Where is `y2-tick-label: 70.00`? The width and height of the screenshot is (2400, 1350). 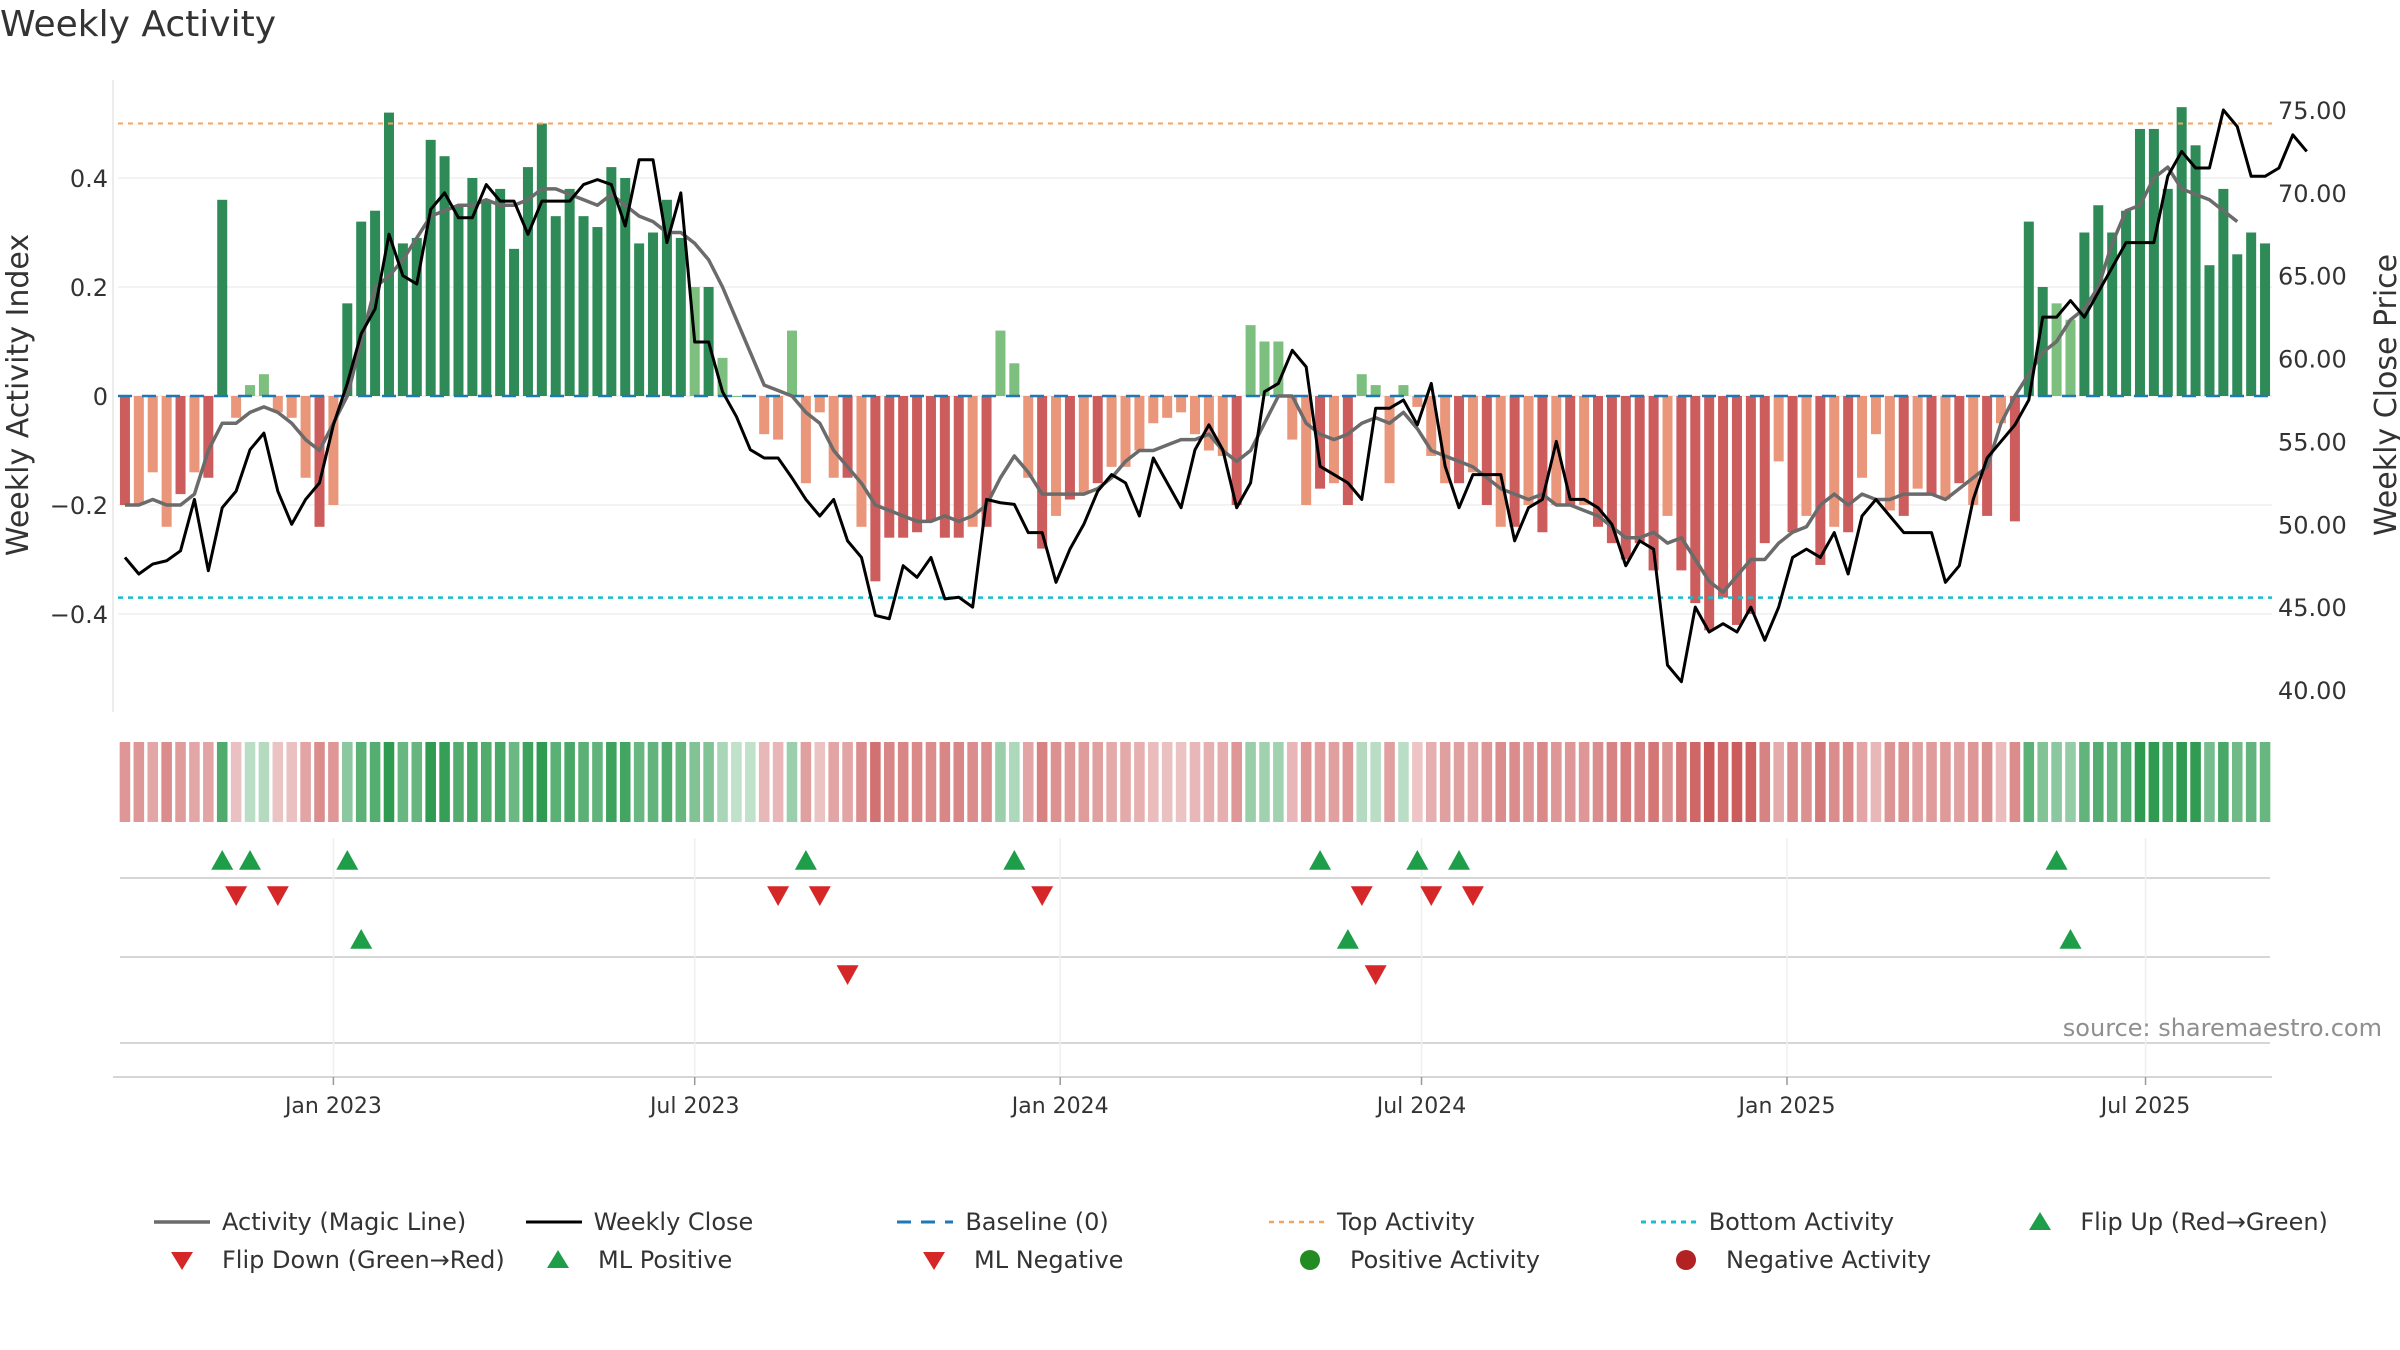 y2-tick-label: 70.00 is located at coordinates (2312, 194).